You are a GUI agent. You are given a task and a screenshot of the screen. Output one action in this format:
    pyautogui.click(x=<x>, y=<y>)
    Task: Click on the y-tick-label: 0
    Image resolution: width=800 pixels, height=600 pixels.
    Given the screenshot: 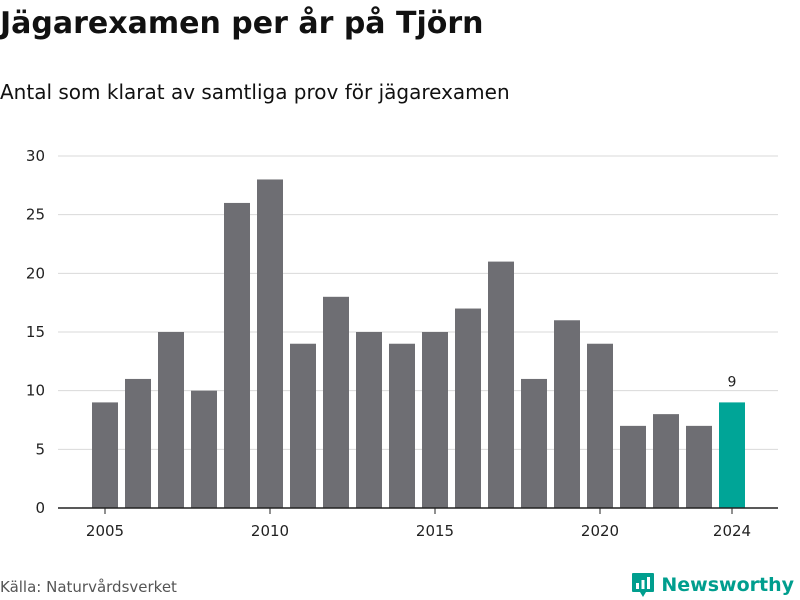 What is the action you would take?
    pyautogui.click(x=40, y=508)
    